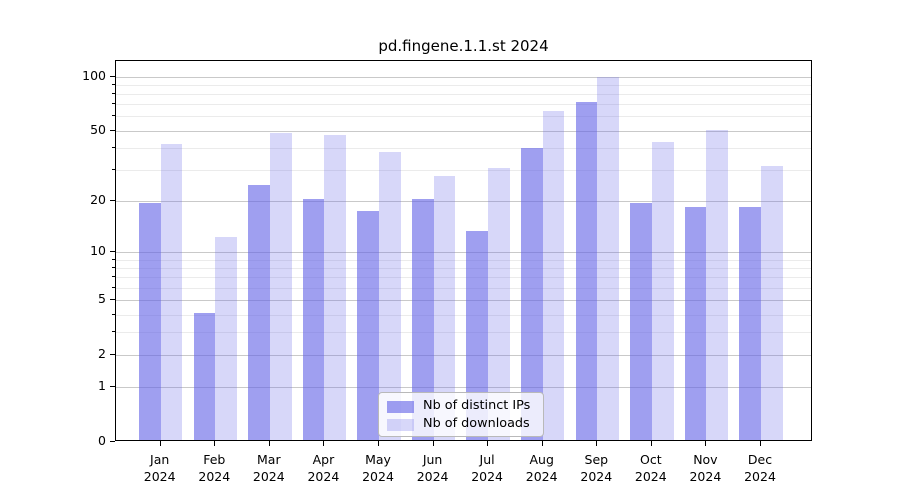 The image size is (900, 500). I want to click on y-tick-label: 1, so click(102, 386).